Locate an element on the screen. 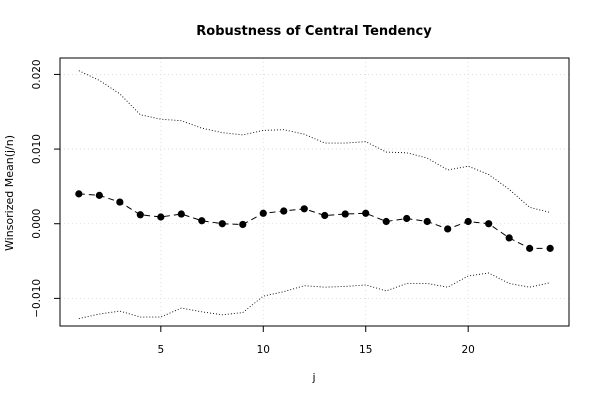 The height and width of the screenshot is (400, 599). x-axis-label: j is located at coordinates (313, 377).